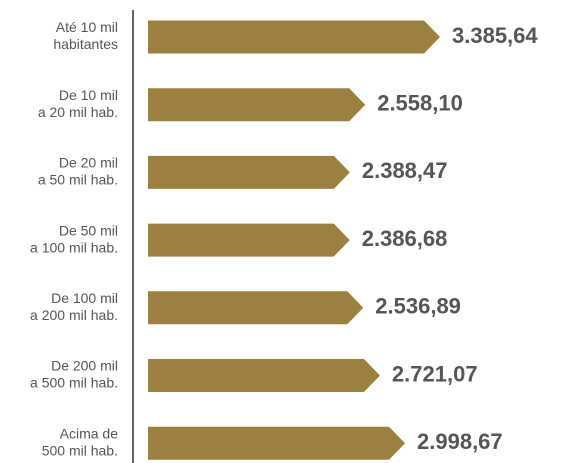 This screenshot has height=463, width=572. What do you see at coordinates (85, 44) in the screenshot?
I see `category-label: habitantes` at bounding box center [85, 44].